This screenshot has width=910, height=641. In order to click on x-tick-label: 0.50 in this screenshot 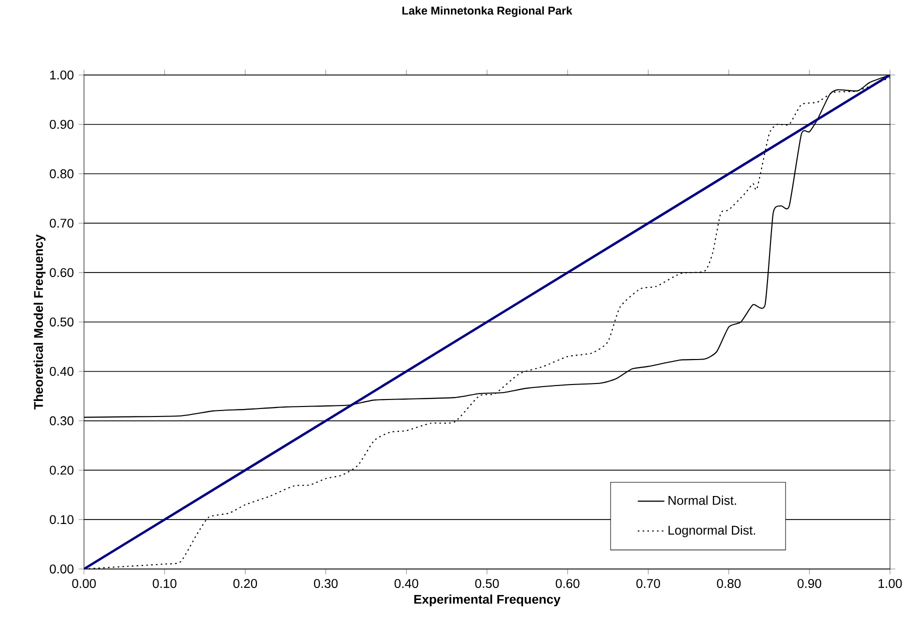, I will do `click(487, 583)`.